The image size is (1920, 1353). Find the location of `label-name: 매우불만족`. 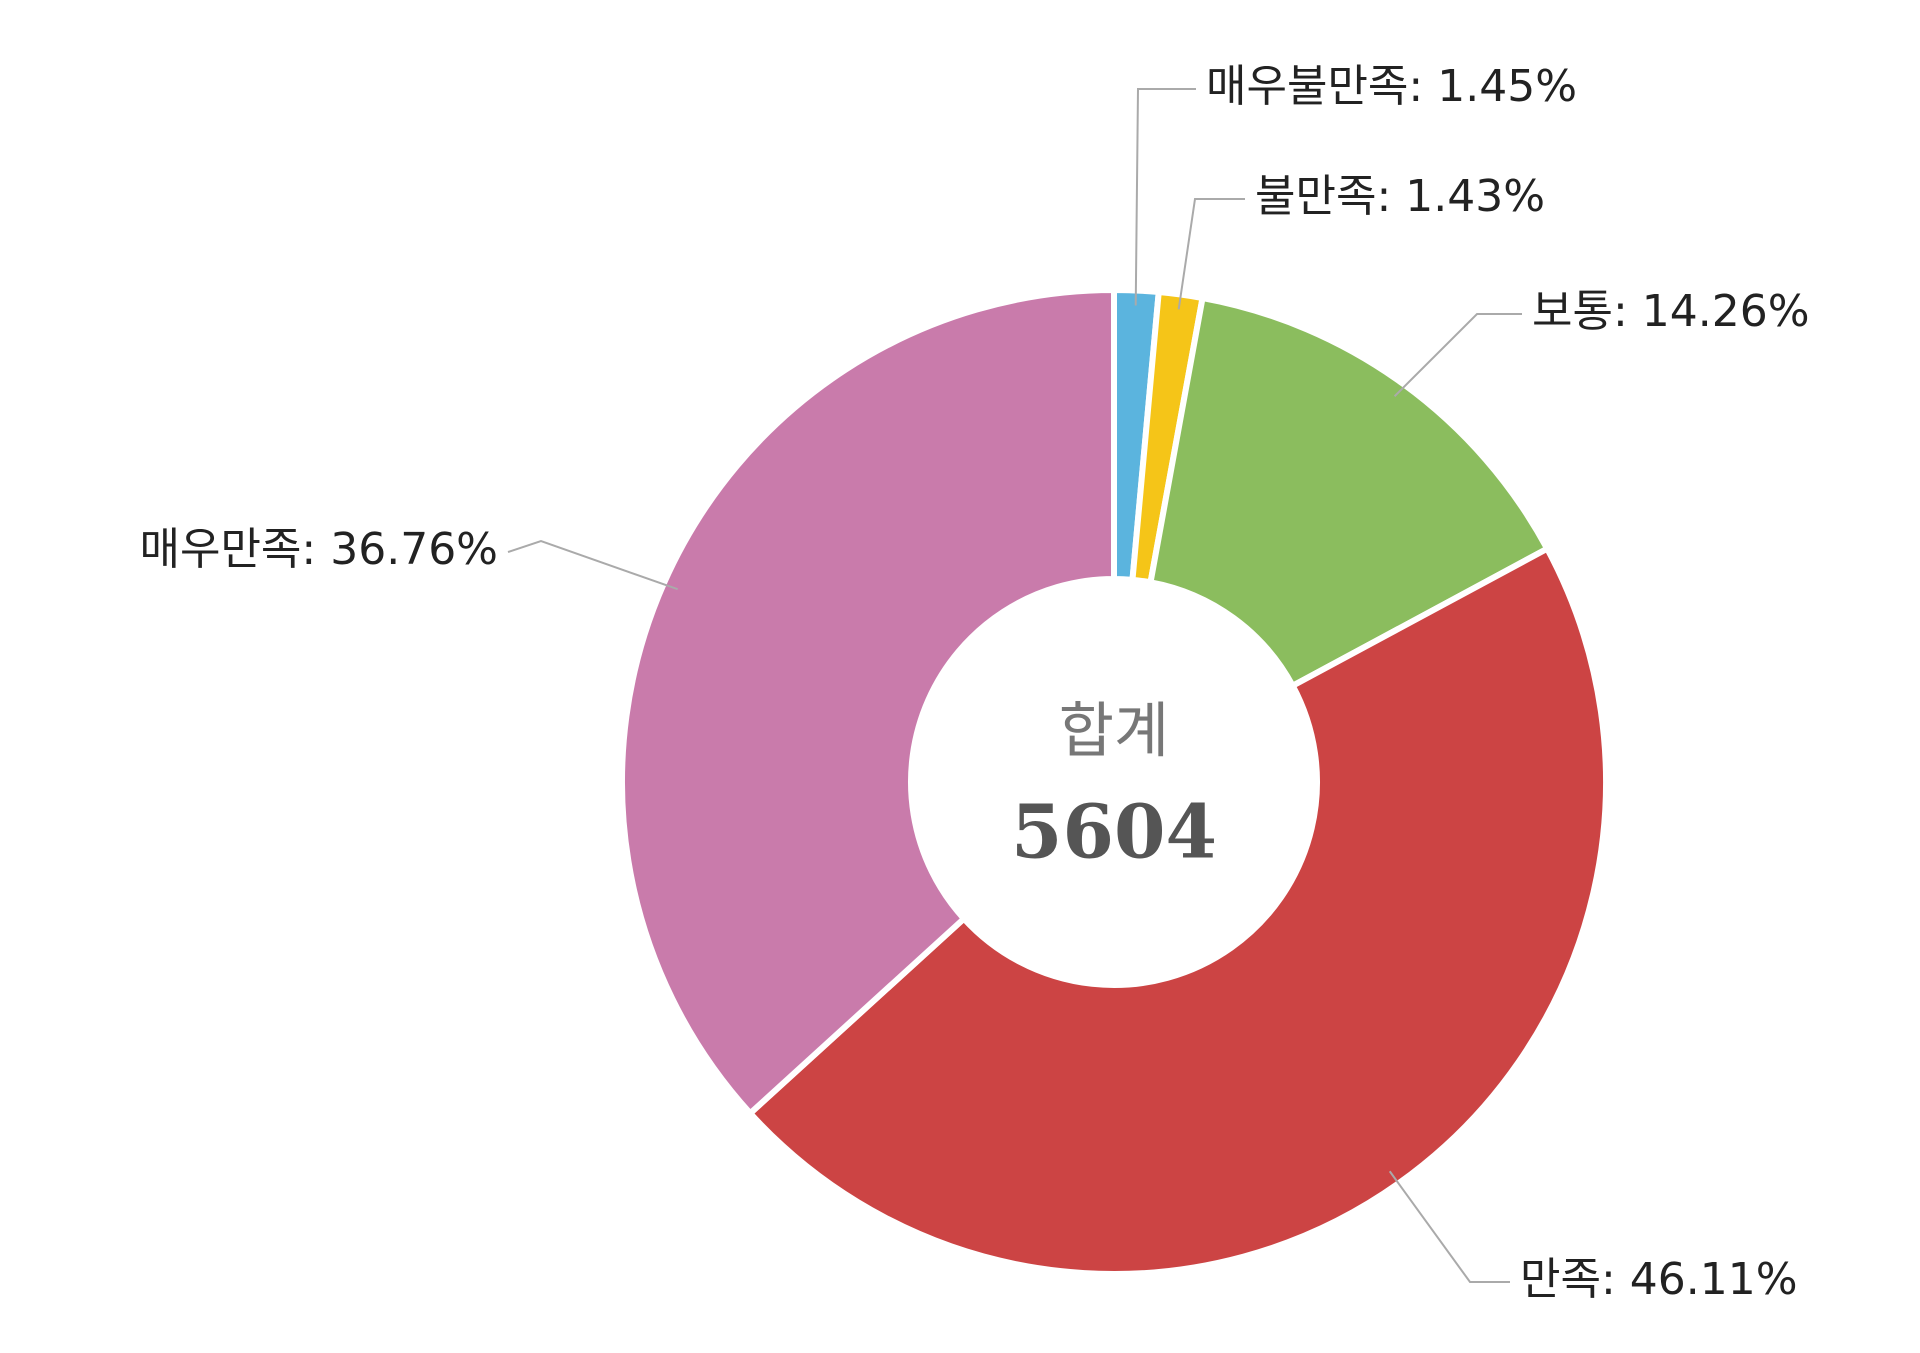

label-name: 매우불만족 is located at coordinates (1307, 86).